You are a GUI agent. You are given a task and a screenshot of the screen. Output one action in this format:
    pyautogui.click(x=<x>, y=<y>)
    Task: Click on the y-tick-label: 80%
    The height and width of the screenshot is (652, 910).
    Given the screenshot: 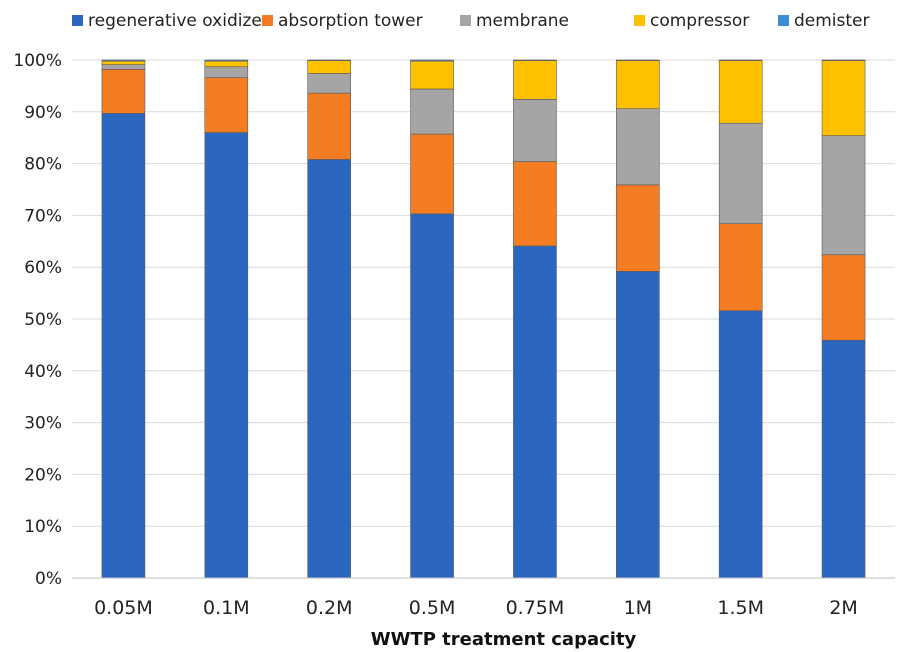 What is the action you would take?
    pyautogui.click(x=43, y=165)
    